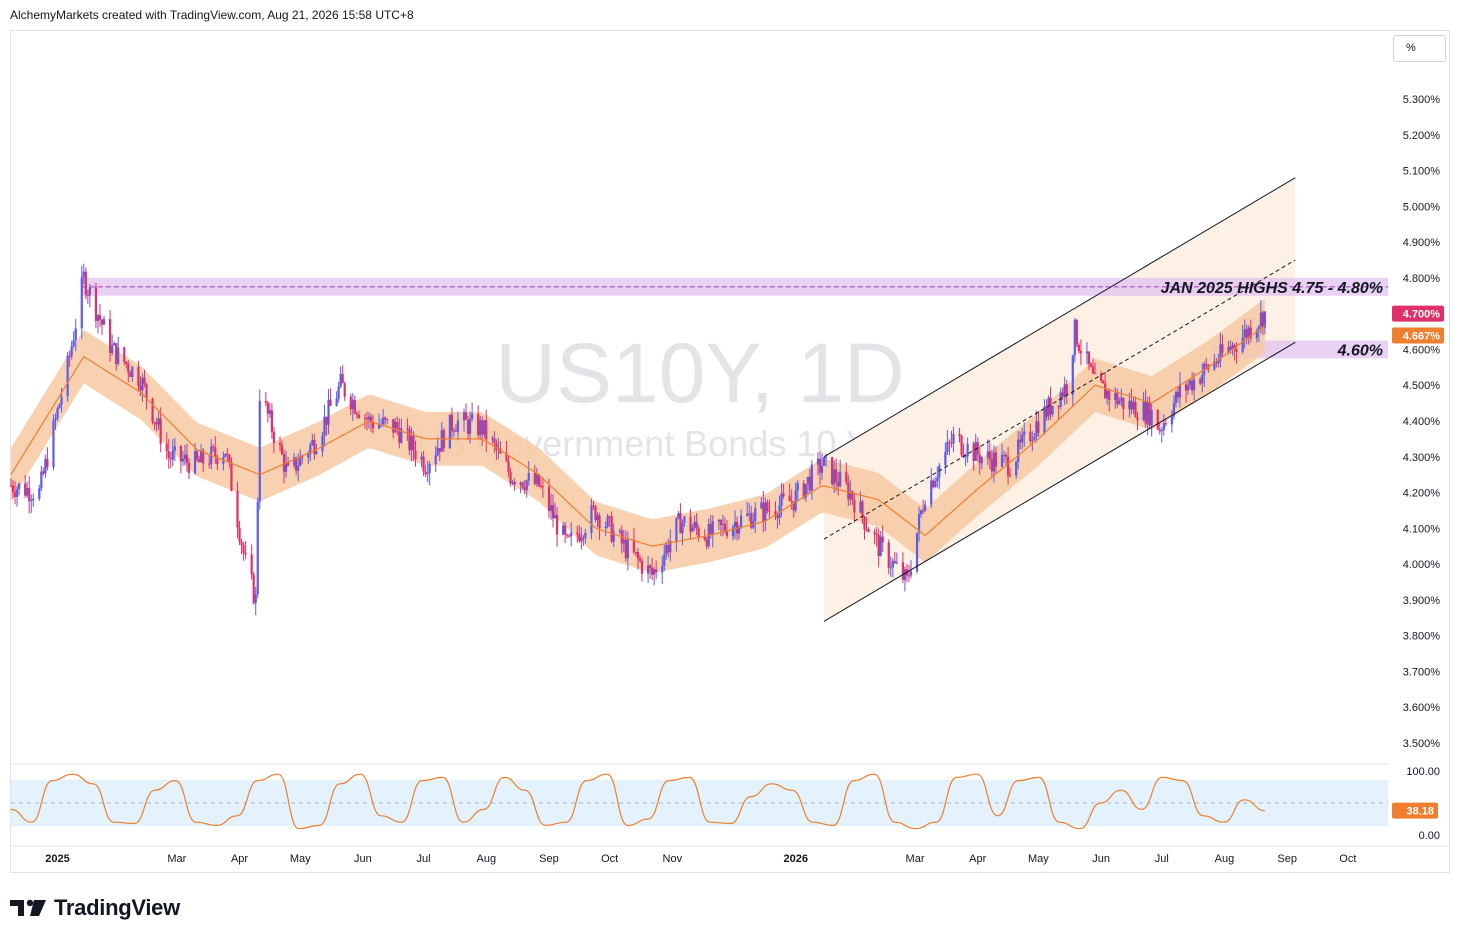  What do you see at coordinates (363, 859) in the screenshot?
I see `x-tick-label: Jun` at bounding box center [363, 859].